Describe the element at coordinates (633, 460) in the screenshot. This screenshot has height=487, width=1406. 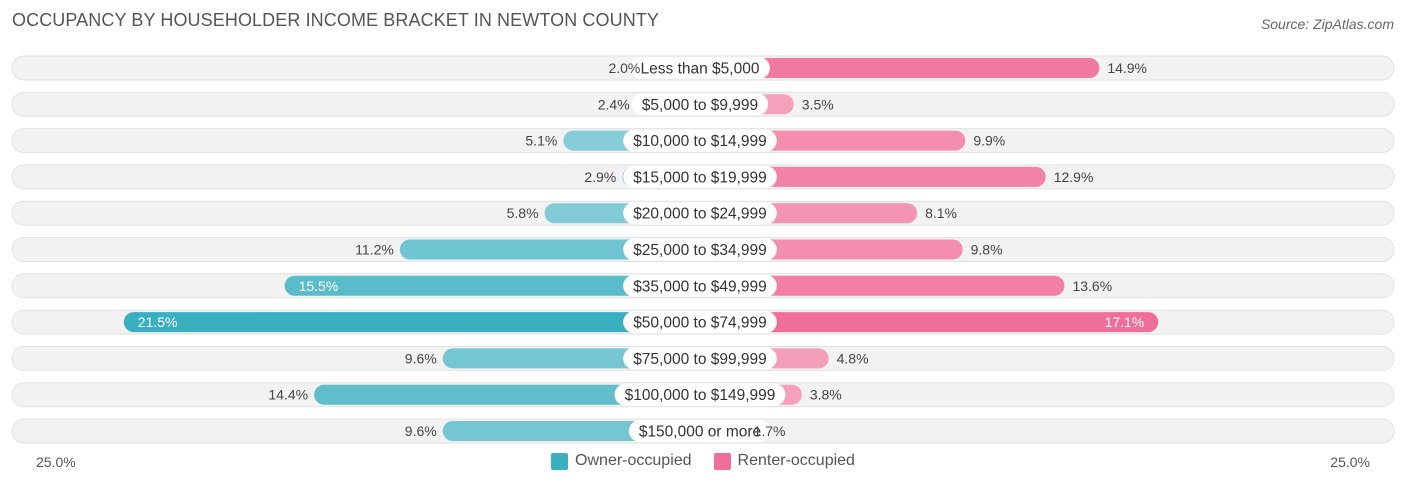
I see `legend-label-owner: Owner-occupied` at that location.